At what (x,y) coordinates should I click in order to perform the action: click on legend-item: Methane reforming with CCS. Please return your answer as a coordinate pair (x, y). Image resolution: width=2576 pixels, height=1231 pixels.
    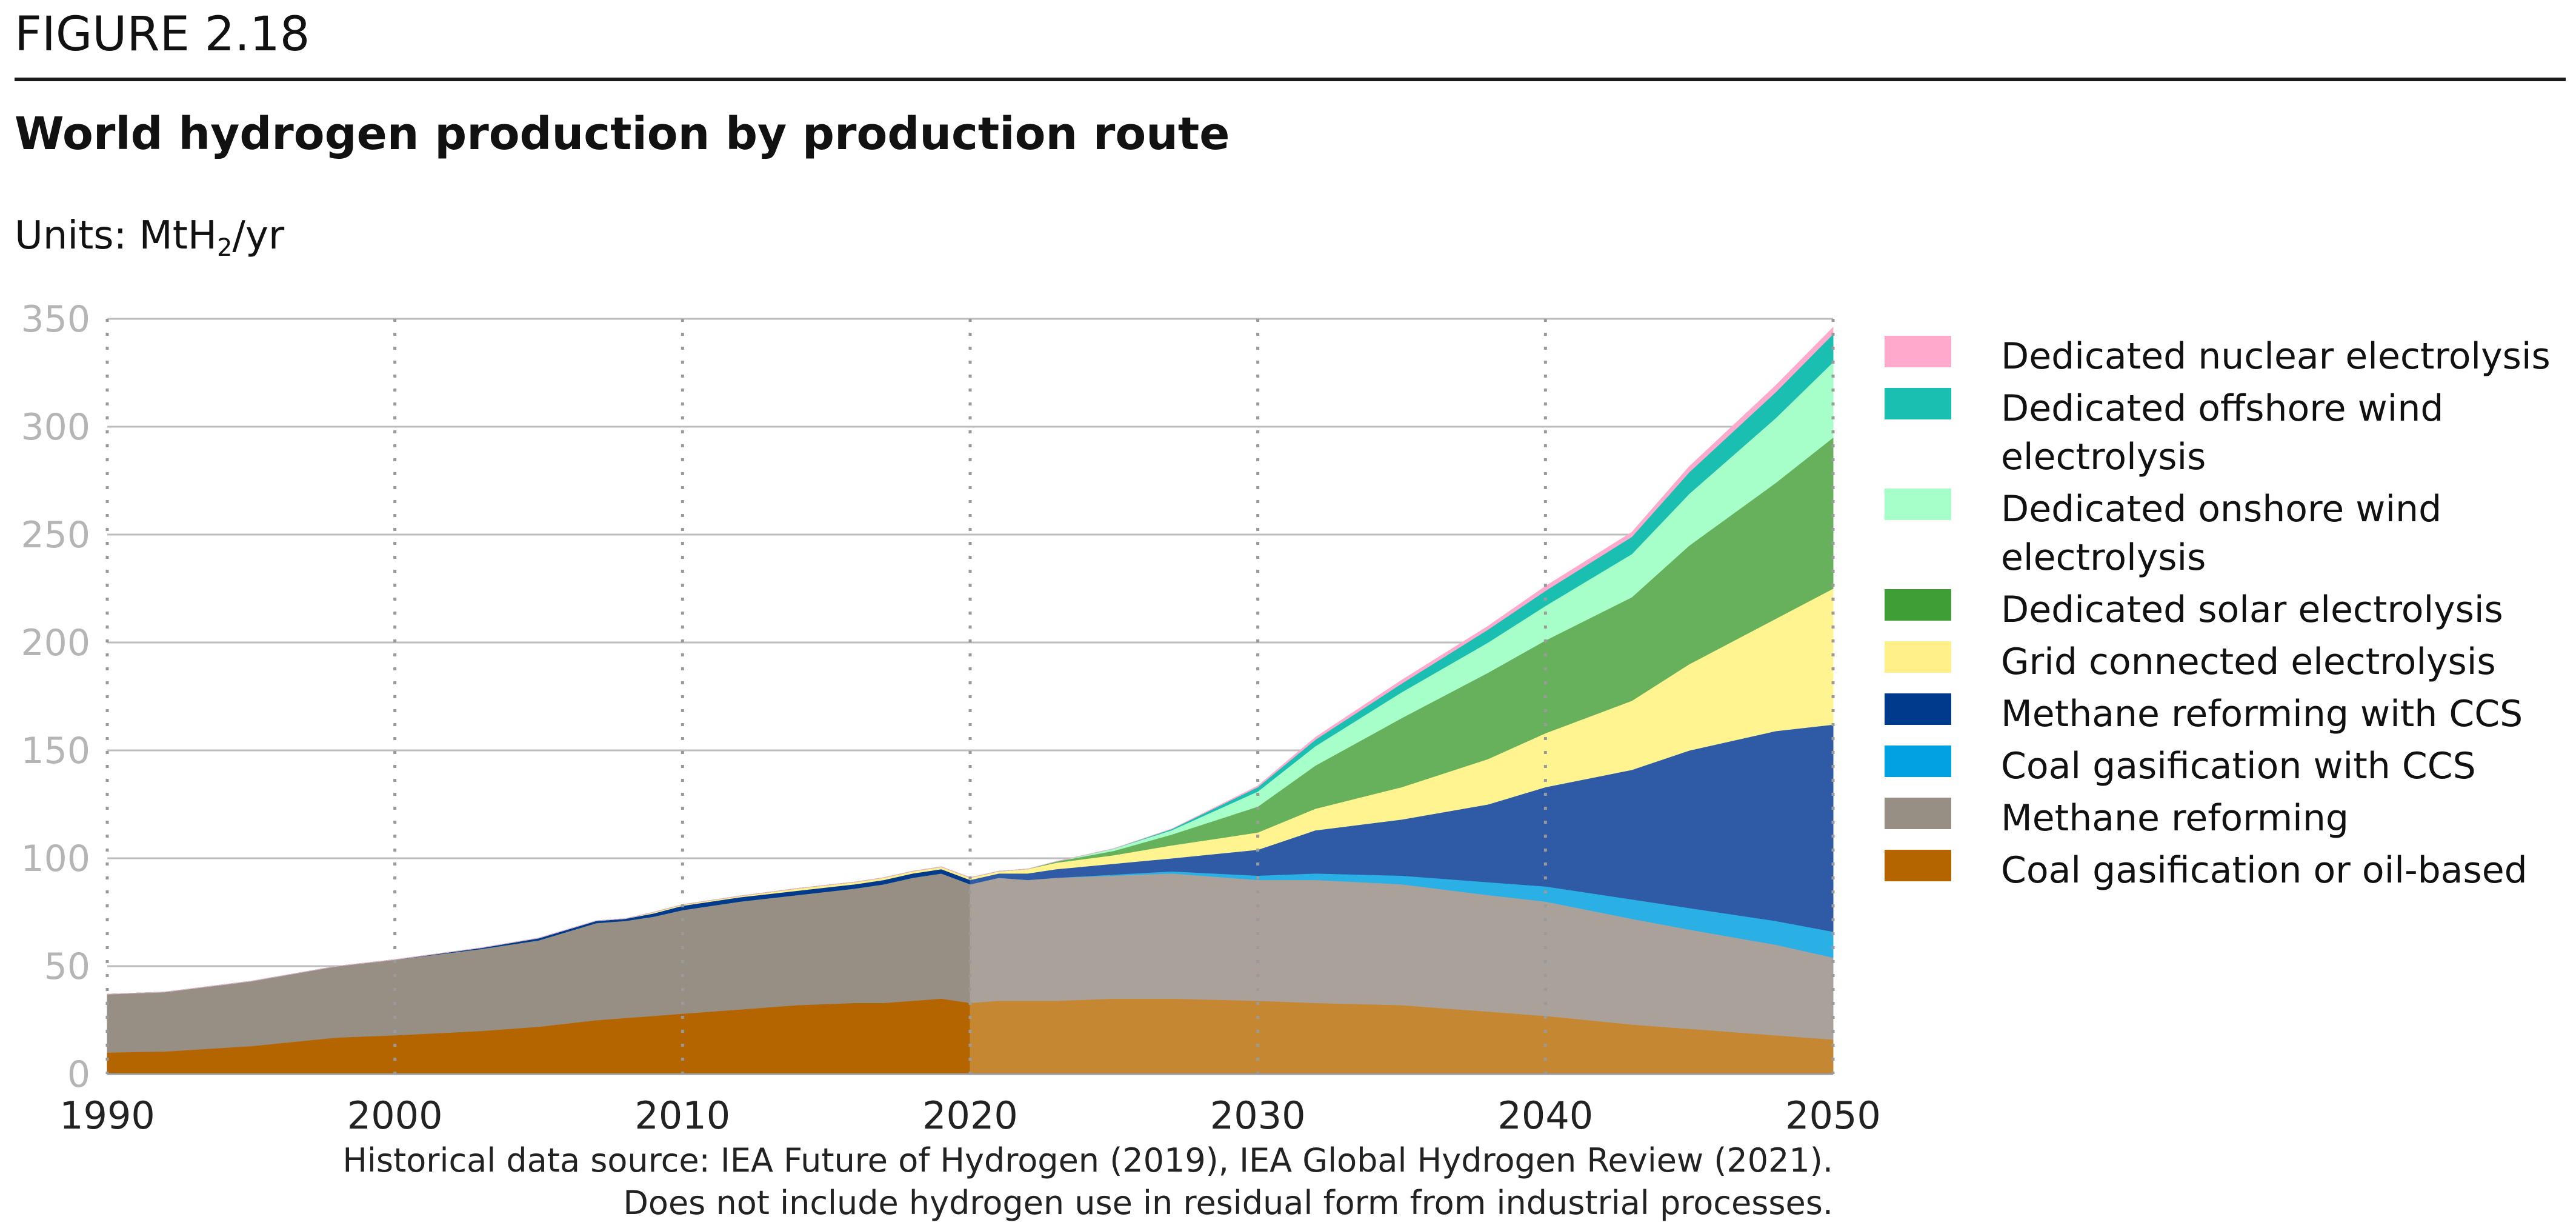
    Looking at the image, I should click on (2224, 714).